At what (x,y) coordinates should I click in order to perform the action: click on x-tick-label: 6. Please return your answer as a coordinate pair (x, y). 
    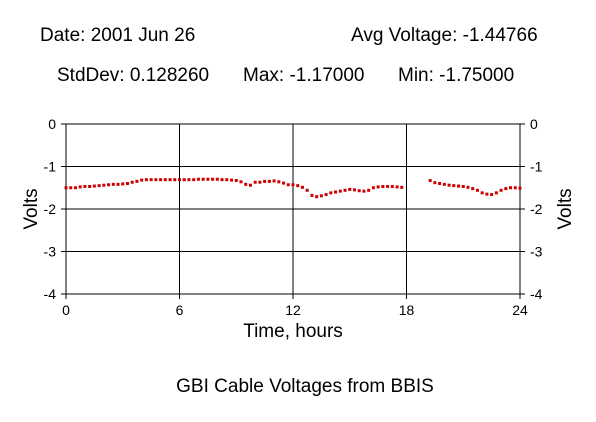
    Looking at the image, I should click on (180, 310).